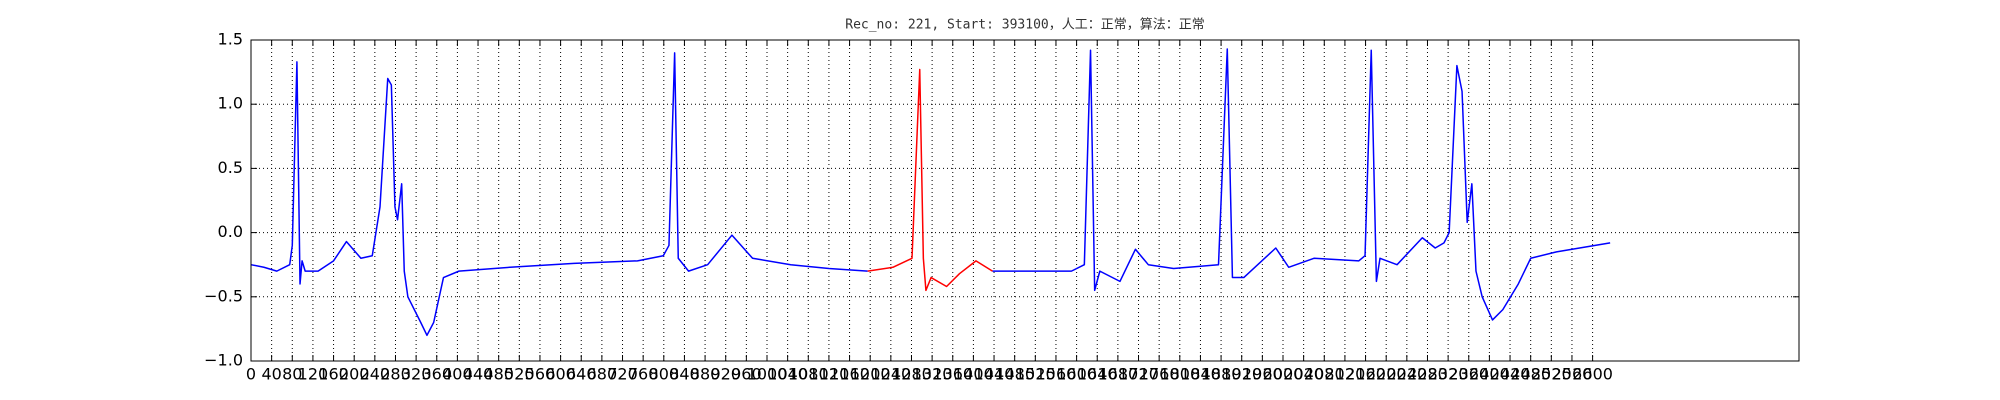 The width and height of the screenshot is (2000, 400). What do you see at coordinates (436, 374) in the screenshot?
I see `x-tick-label: 360` at bounding box center [436, 374].